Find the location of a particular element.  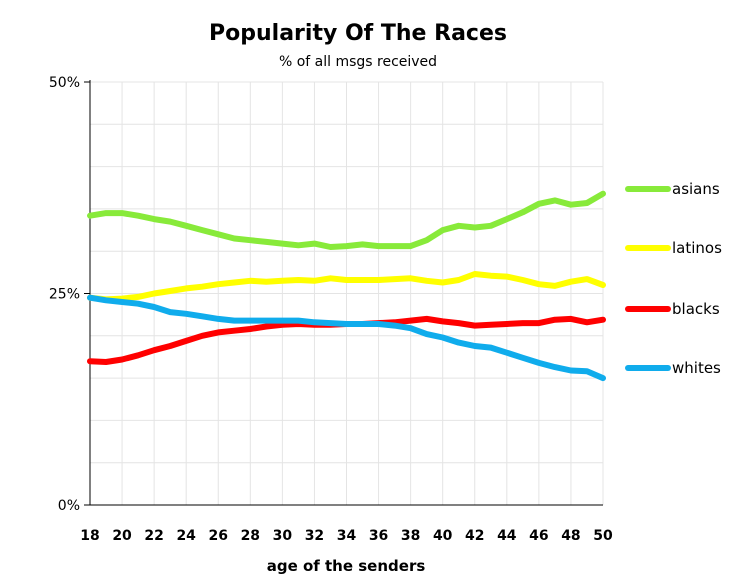

x-tick-label: 32 is located at coordinates (314, 536).